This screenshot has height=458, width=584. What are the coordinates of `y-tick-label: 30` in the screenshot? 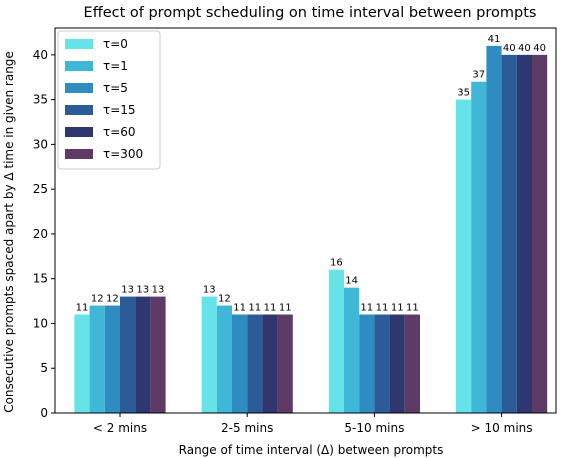 It's located at (40, 144).